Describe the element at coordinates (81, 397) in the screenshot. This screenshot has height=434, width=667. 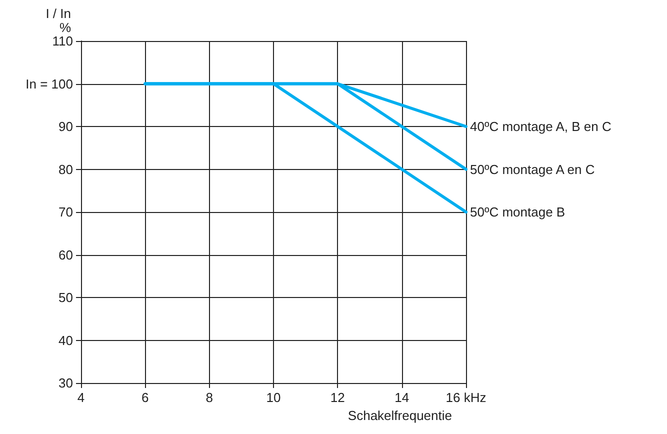
I see `x-tick-label: 4` at that location.